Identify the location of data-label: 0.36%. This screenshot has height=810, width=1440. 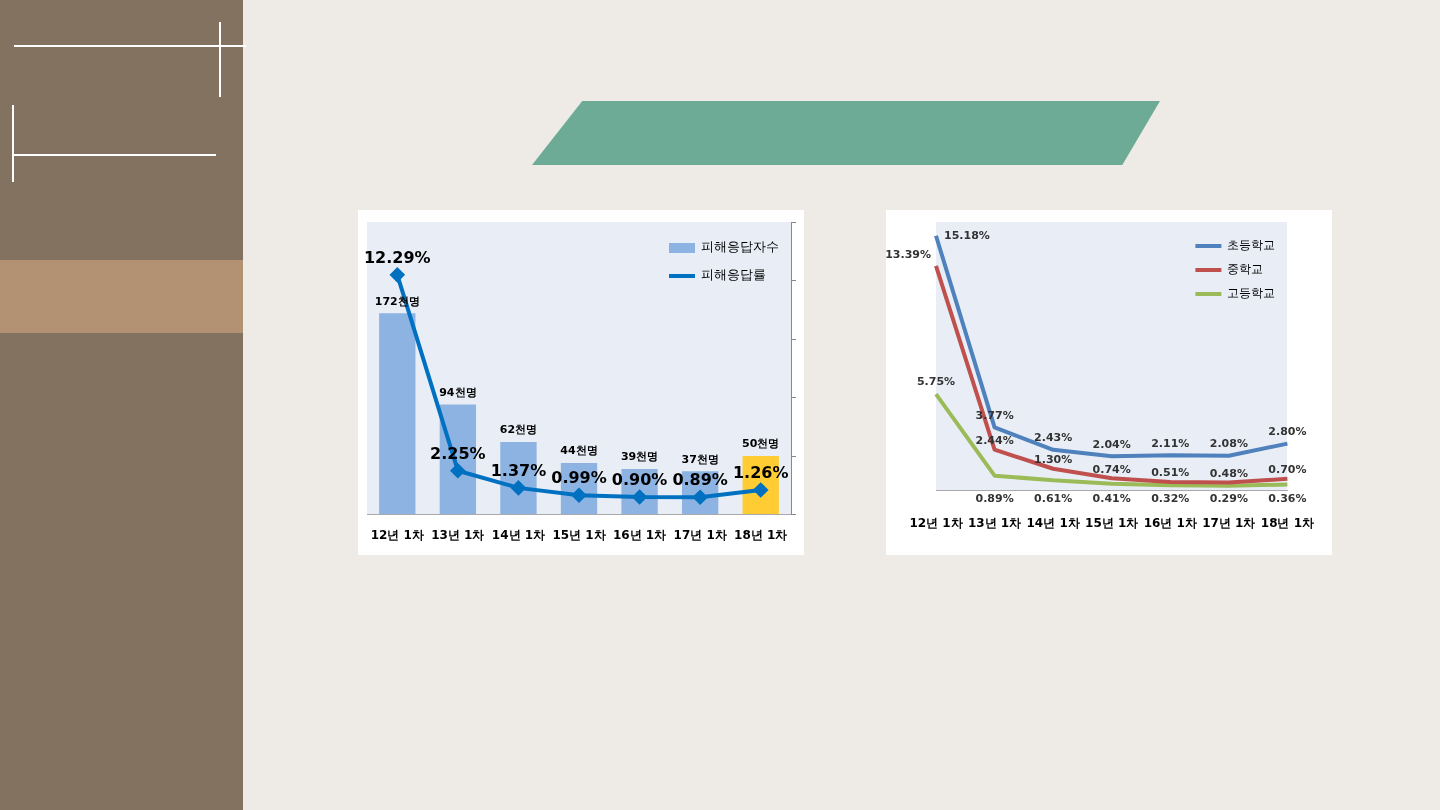
(1287, 498).